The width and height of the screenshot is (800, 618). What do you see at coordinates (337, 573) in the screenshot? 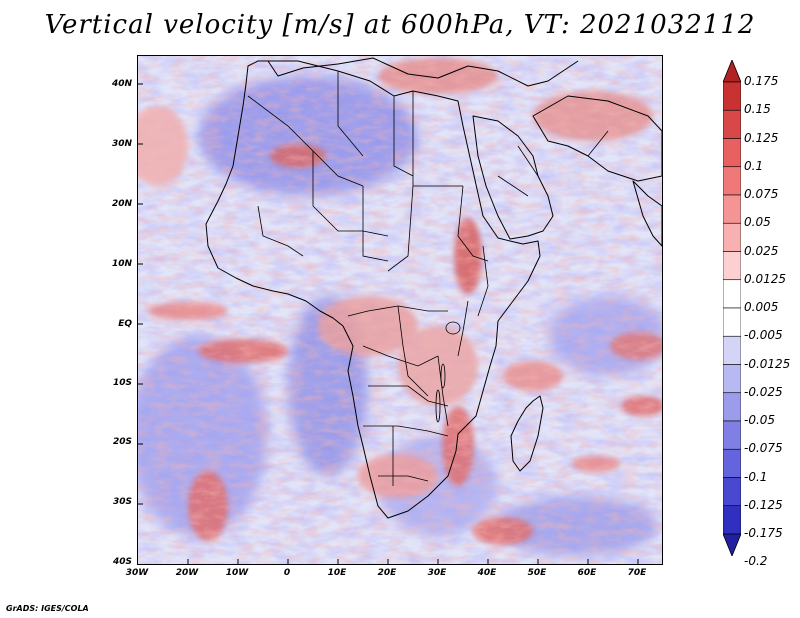
I see `lon-label-10e: 10E` at bounding box center [337, 573].